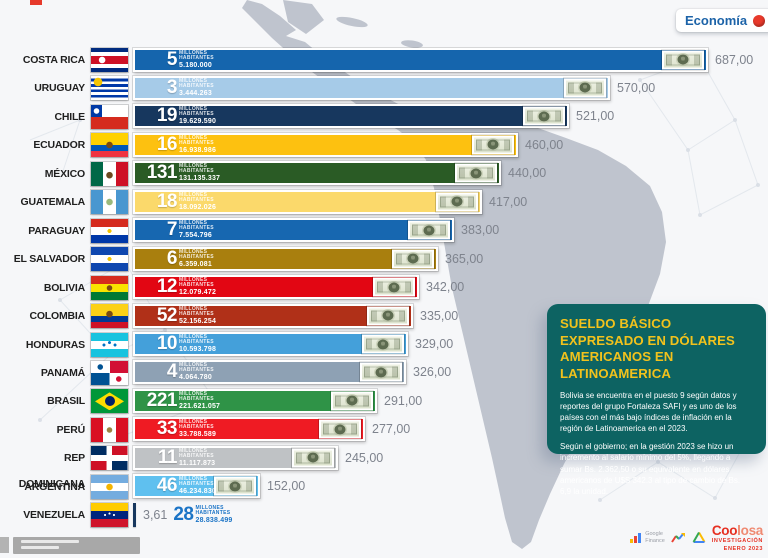 Image resolution: width=768 pixels, height=558 pixels. I want to click on credit-line2: ENERO 2023, so click(743, 548).